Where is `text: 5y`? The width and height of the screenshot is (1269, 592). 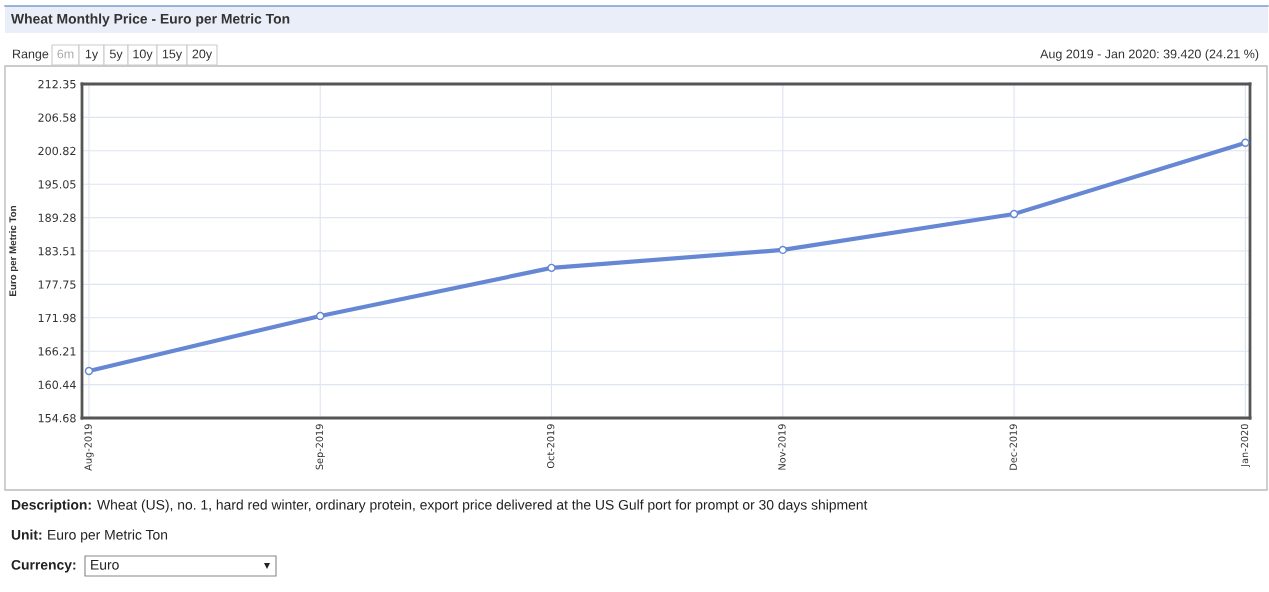
text: 5y is located at coordinates (116, 55).